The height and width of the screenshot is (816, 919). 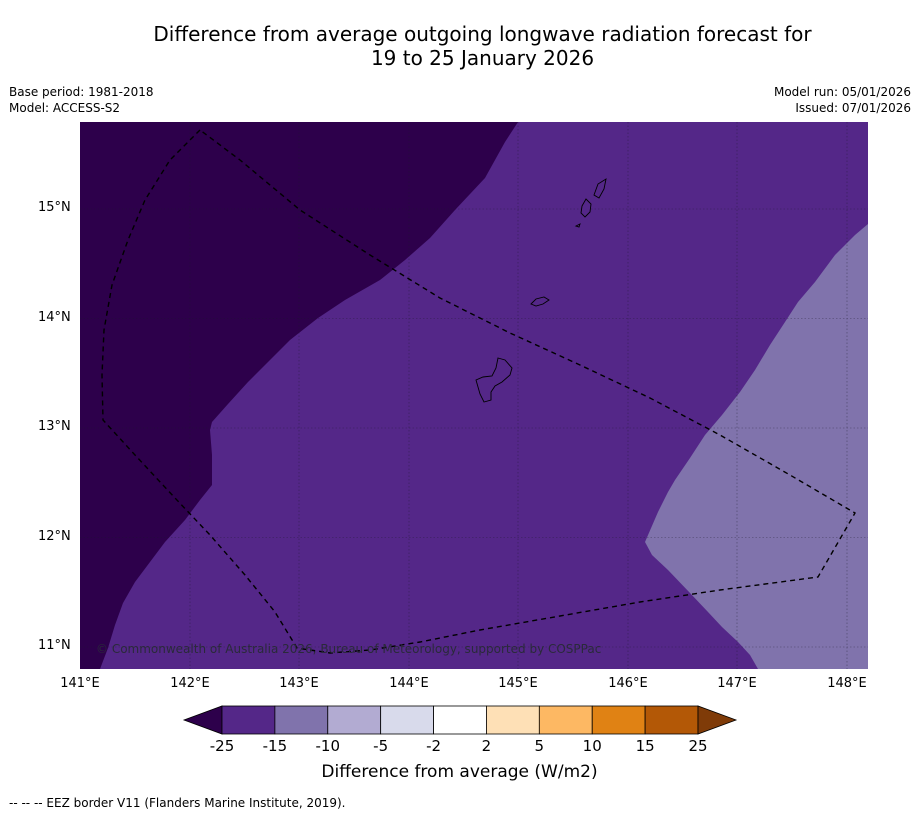 What do you see at coordinates (81, 100) in the screenshot?
I see `meta-left: Base period: 1981-2018 Model: ACCESS-S2` at bounding box center [81, 100].